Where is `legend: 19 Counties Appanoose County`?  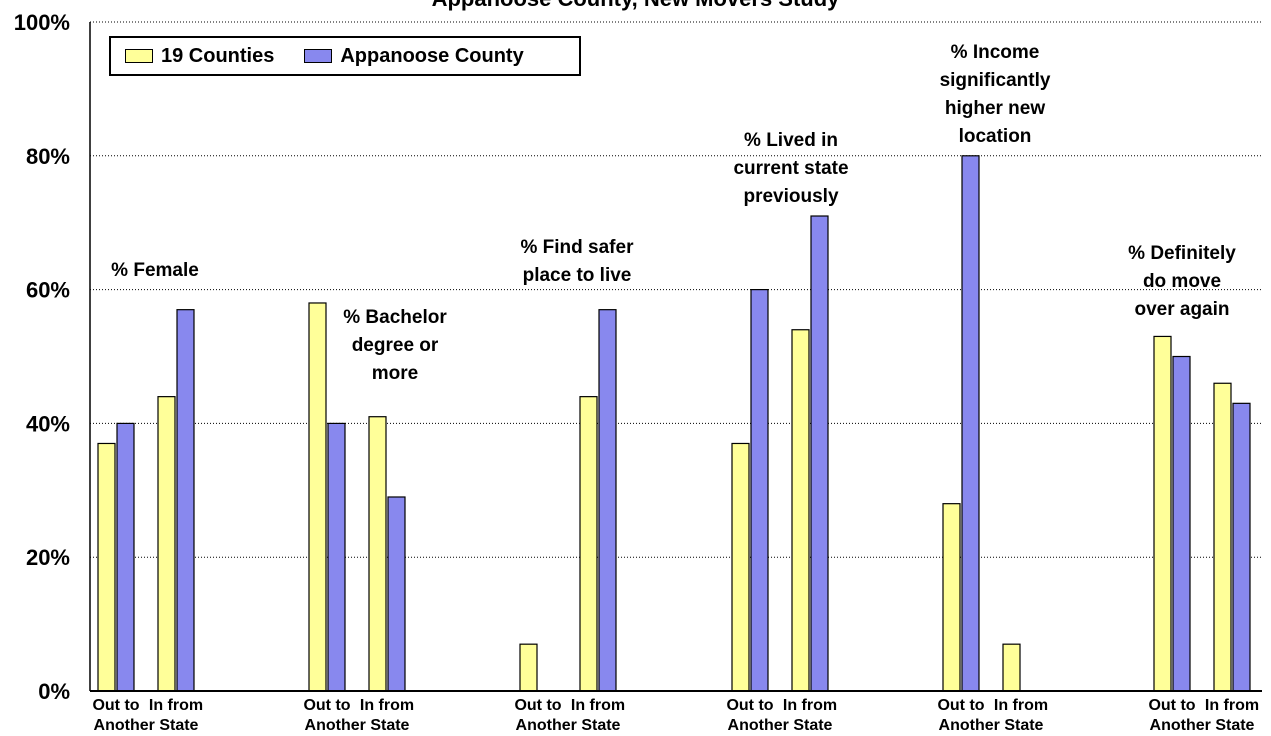
legend: 19 Counties Appanoose County is located at coordinates (345, 56).